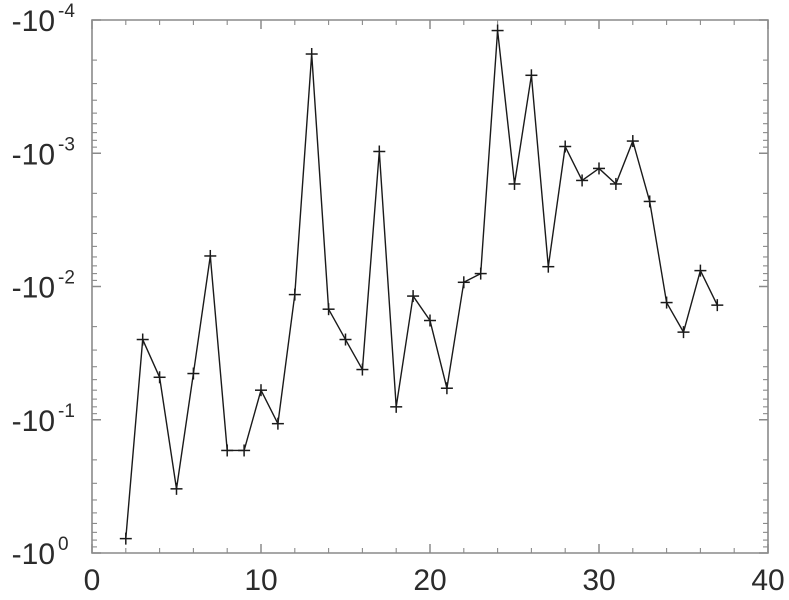 The image size is (789, 600). I want to click on y-axis-tick-labels: -10 -4-10 -3-10 -2-10 -1-10 0, so click(44, 286).